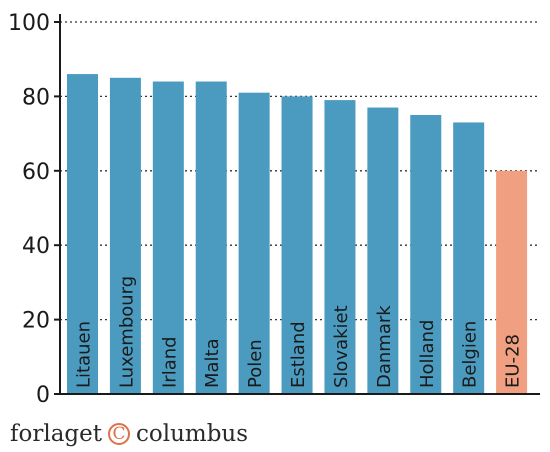  I want to click on bar-label: Danmark, so click(384, 346).